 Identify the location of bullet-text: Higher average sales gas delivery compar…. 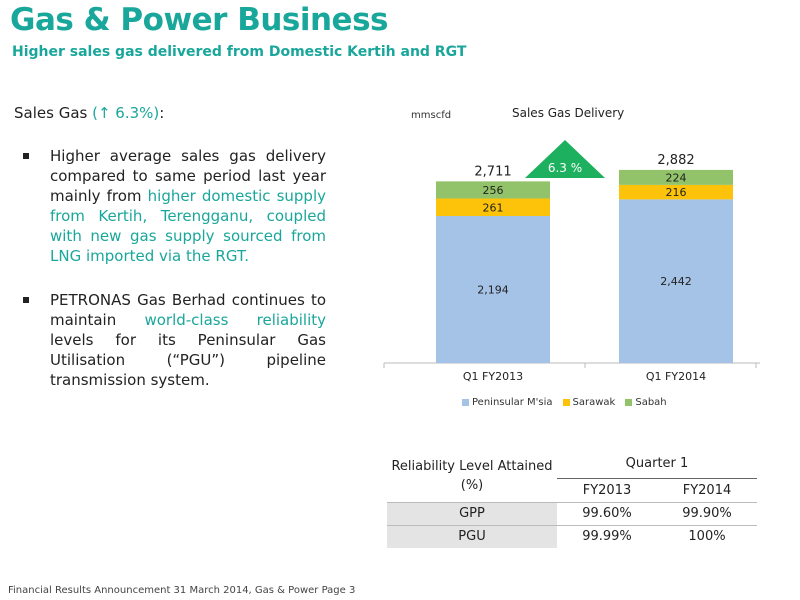
(188, 176).